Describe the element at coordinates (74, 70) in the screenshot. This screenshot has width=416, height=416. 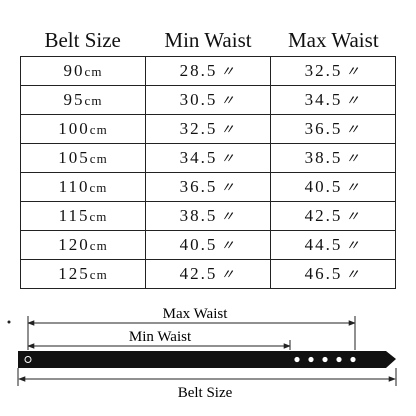
I see `cell-value: 90` at that location.